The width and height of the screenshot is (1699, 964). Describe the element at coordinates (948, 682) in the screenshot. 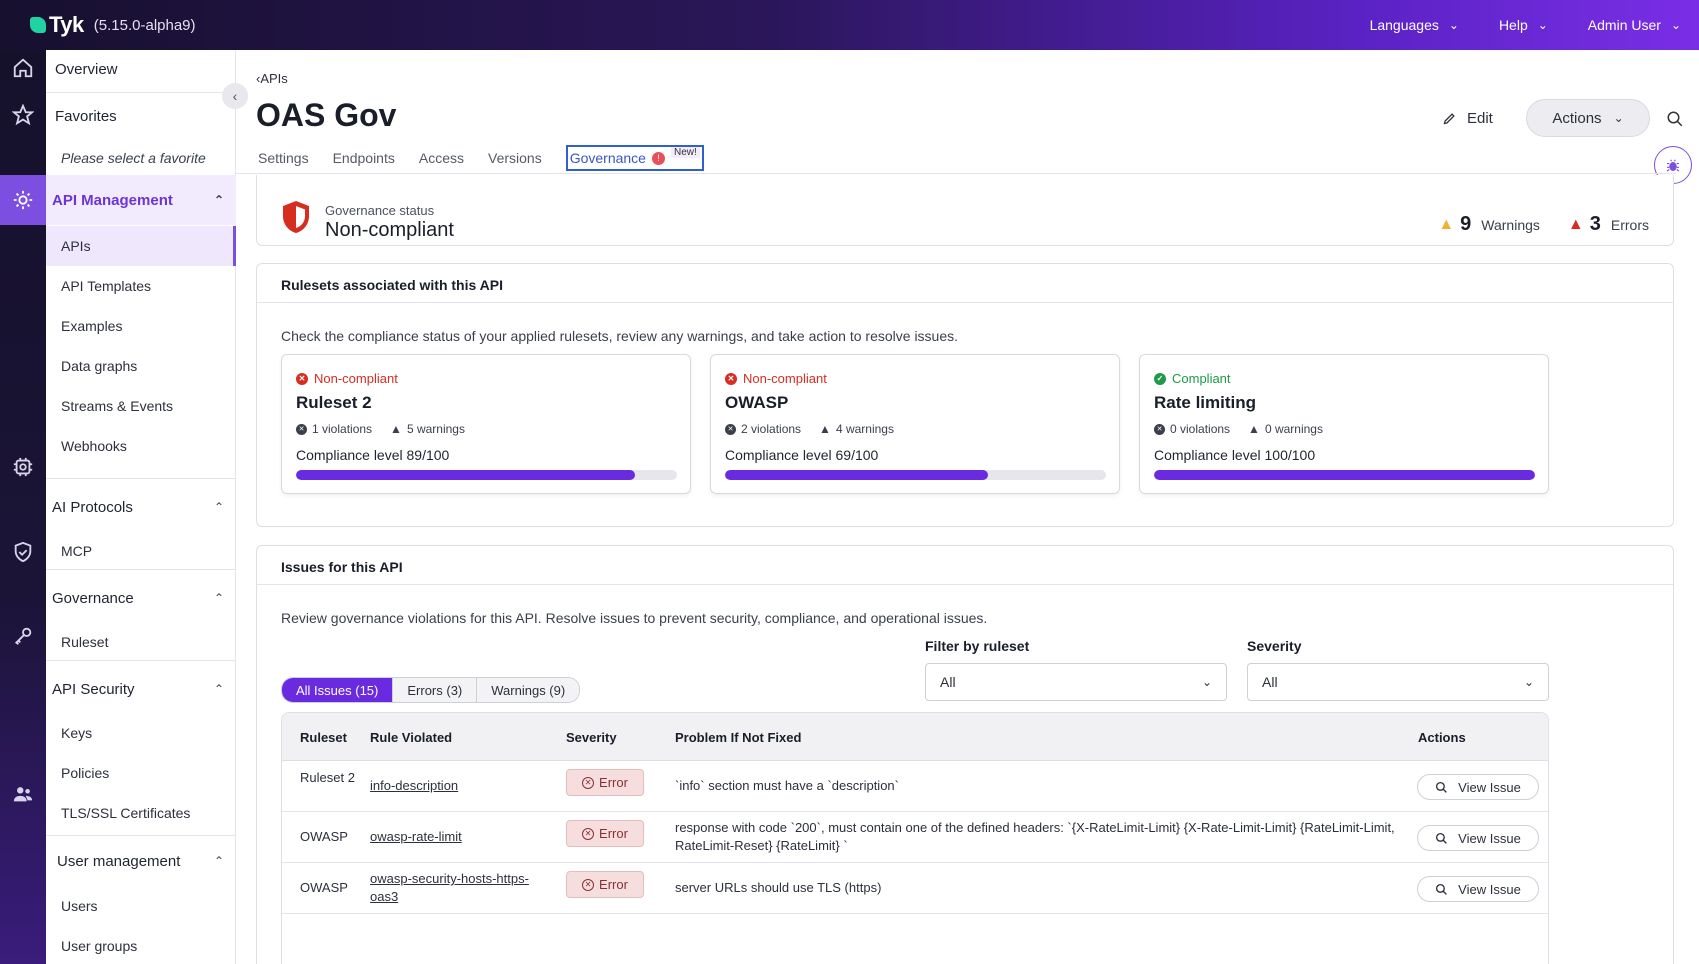

I see `filter-ruleset-value: All` at that location.